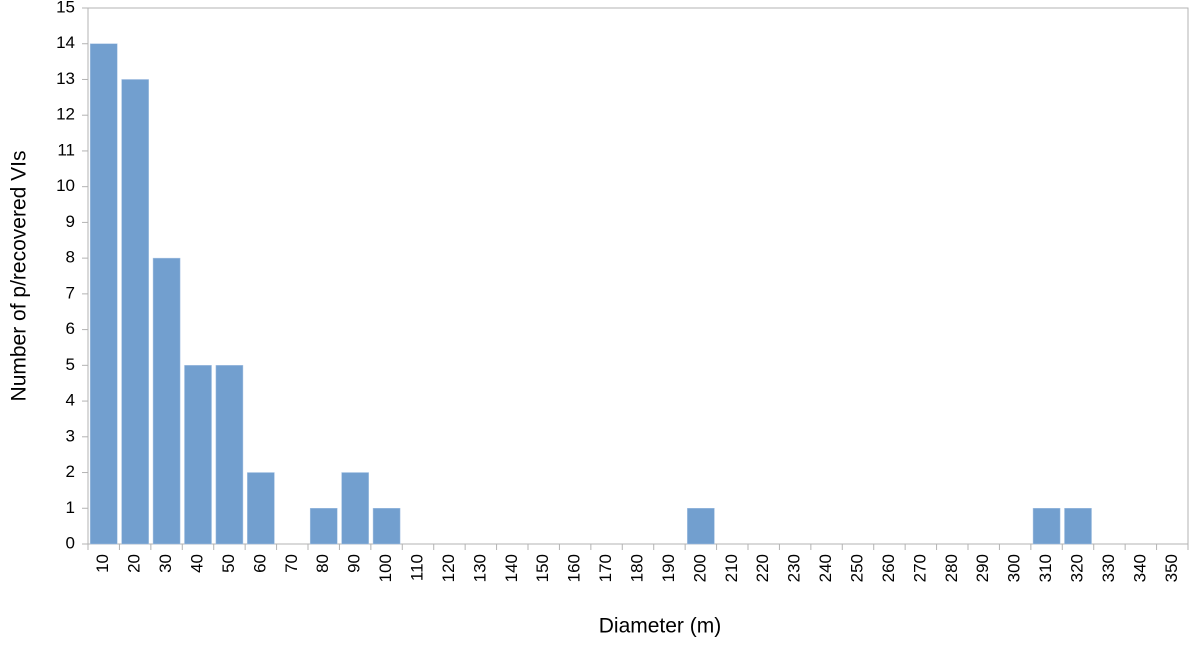  What do you see at coordinates (699, 568) in the screenshot?
I see `x-tick-label: 200` at bounding box center [699, 568].